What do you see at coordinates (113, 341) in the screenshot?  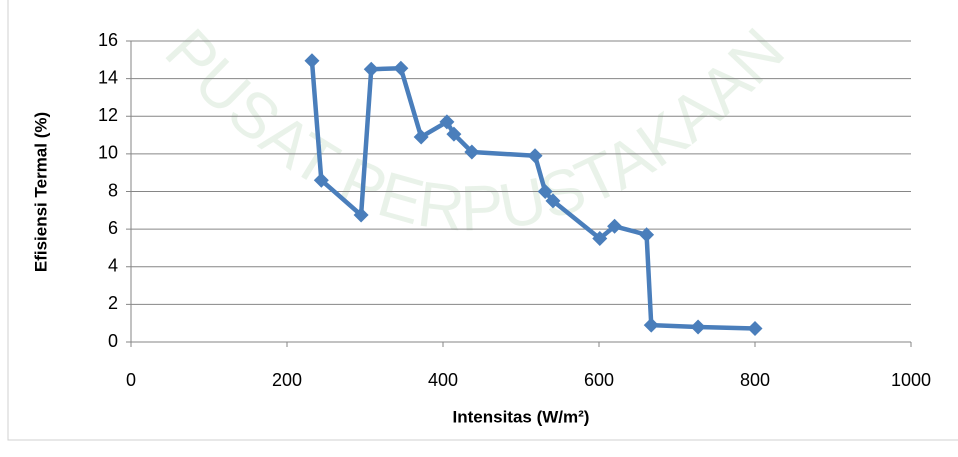 I see `y-tick-label: 0` at bounding box center [113, 341].